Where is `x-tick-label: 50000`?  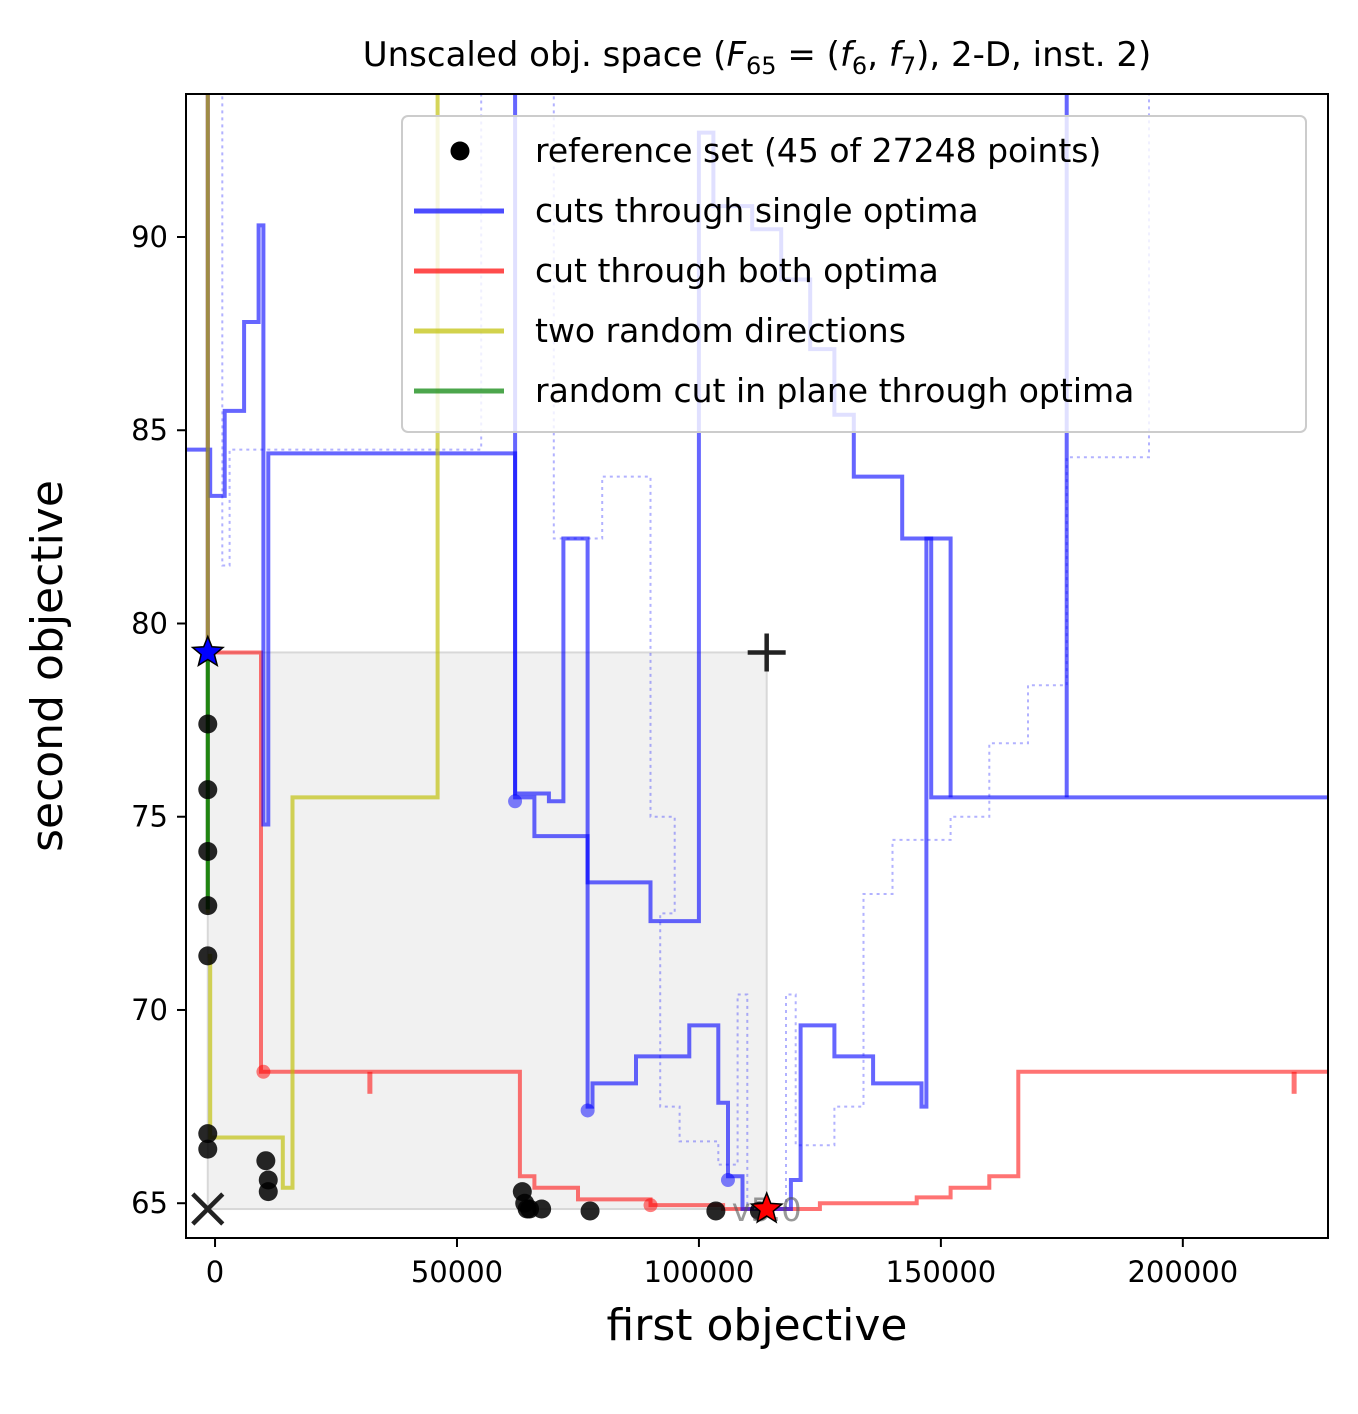
x-tick-label: 50000 is located at coordinates (457, 1272).